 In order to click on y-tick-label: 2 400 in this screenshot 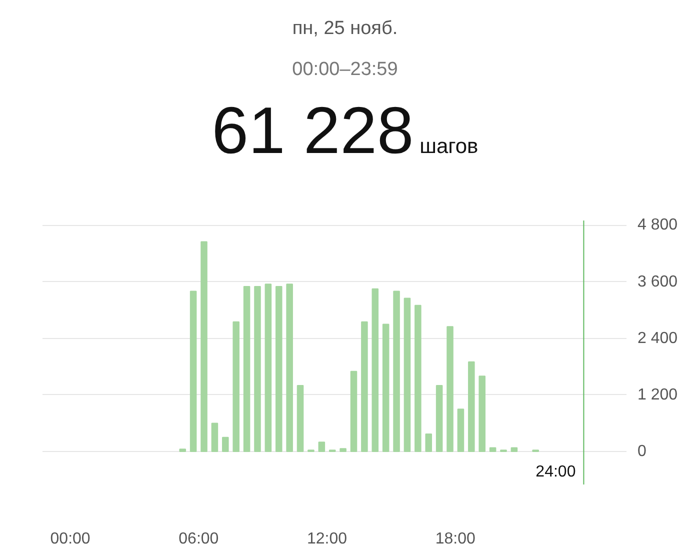, I will do `click(658, 338)`.